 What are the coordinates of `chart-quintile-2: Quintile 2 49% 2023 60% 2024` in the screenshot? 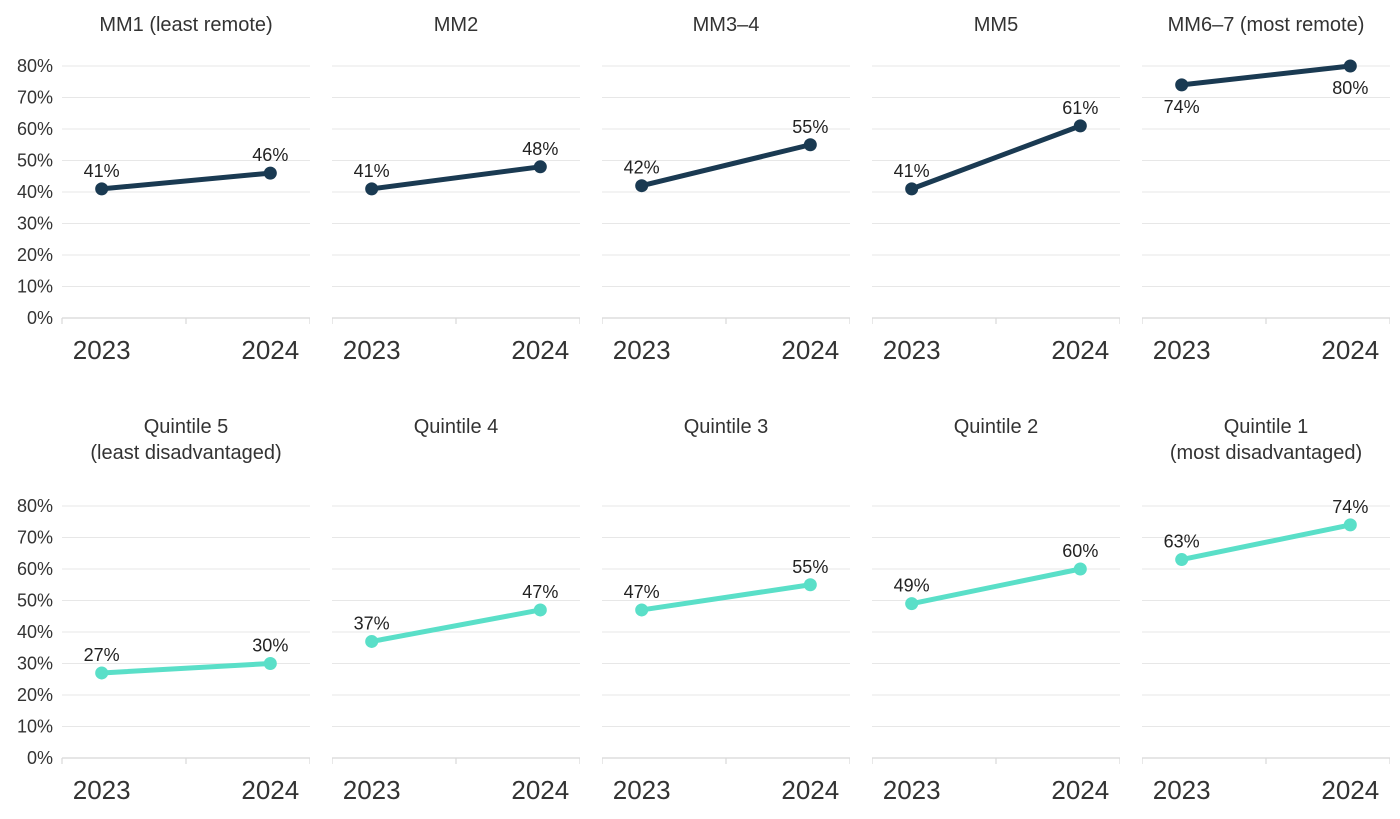 It's located at (996, 604).